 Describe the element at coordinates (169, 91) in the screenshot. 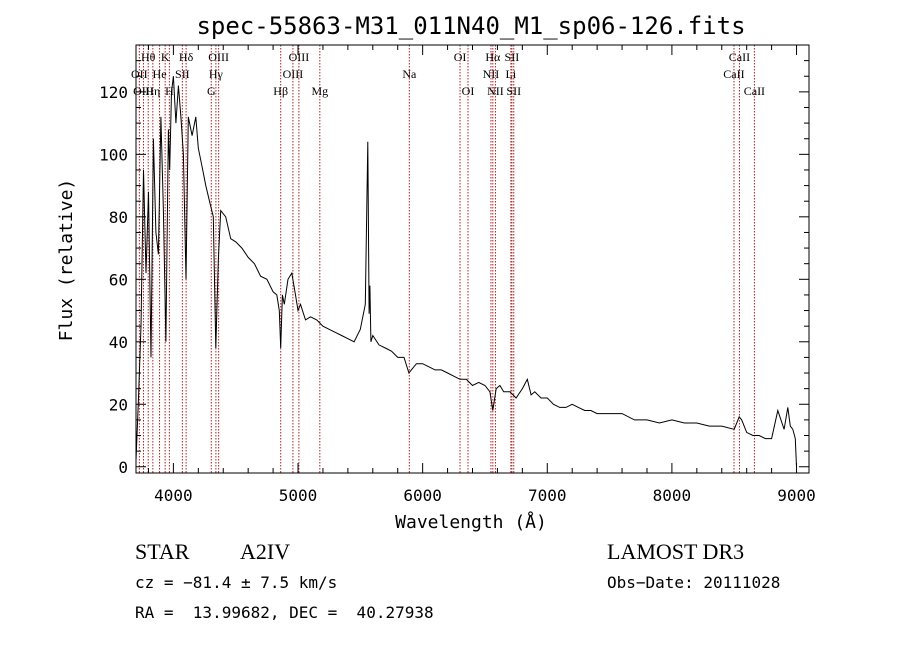

I see `line-label-6: H` at that location.